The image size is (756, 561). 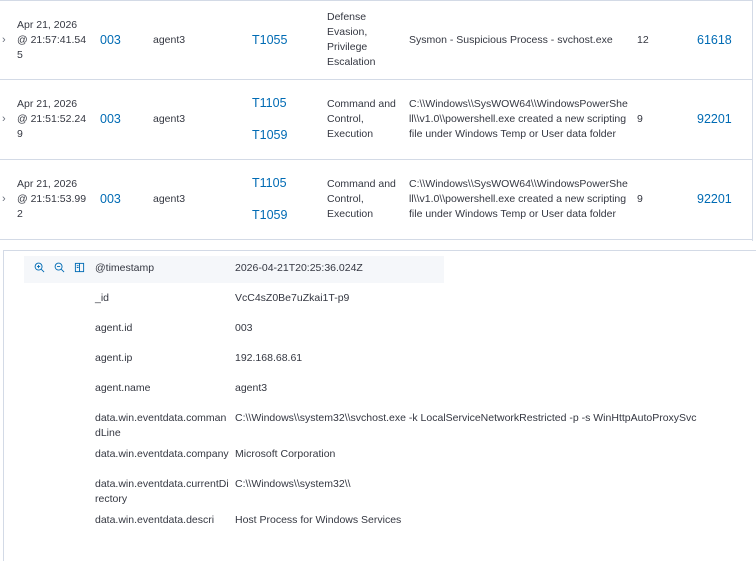 What do you see at coordinates (155, 520) in the screenshot?
I see `field-name: data.win.eventdata.descri` at bounding box center [155, 520].